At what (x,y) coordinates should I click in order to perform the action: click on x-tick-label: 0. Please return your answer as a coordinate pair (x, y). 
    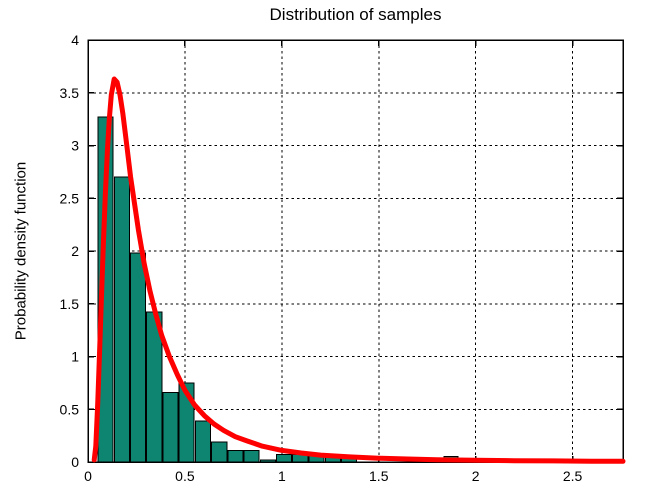
    Looking at the image, I should click on (88, 476).